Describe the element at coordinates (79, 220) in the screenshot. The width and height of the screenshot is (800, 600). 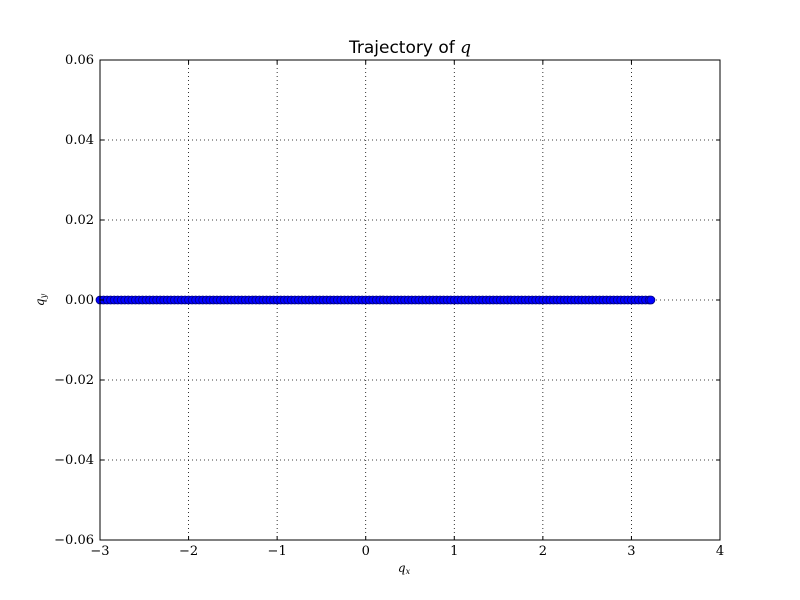
I see `y-tick-label: 0.02` at that location.